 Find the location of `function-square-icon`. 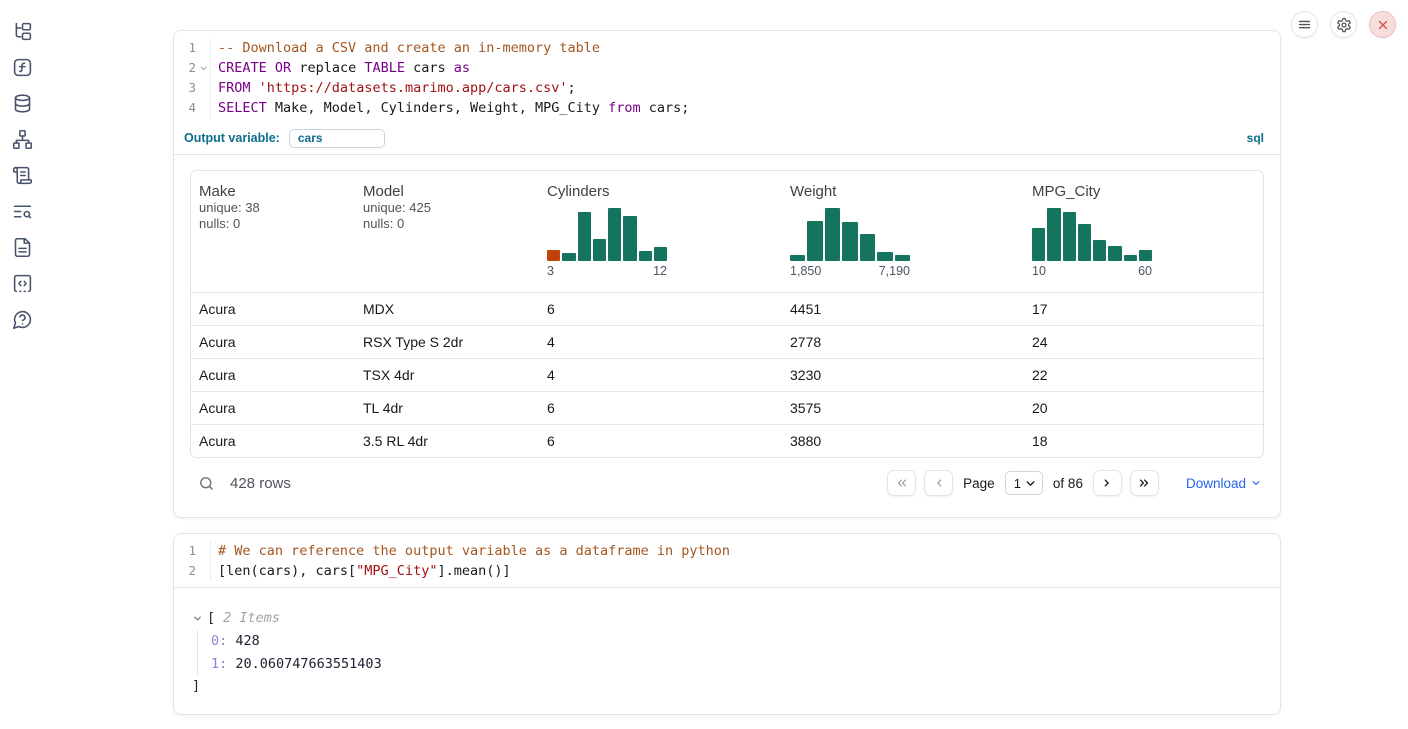

function-square-icon is located at coordinates (22, 67).